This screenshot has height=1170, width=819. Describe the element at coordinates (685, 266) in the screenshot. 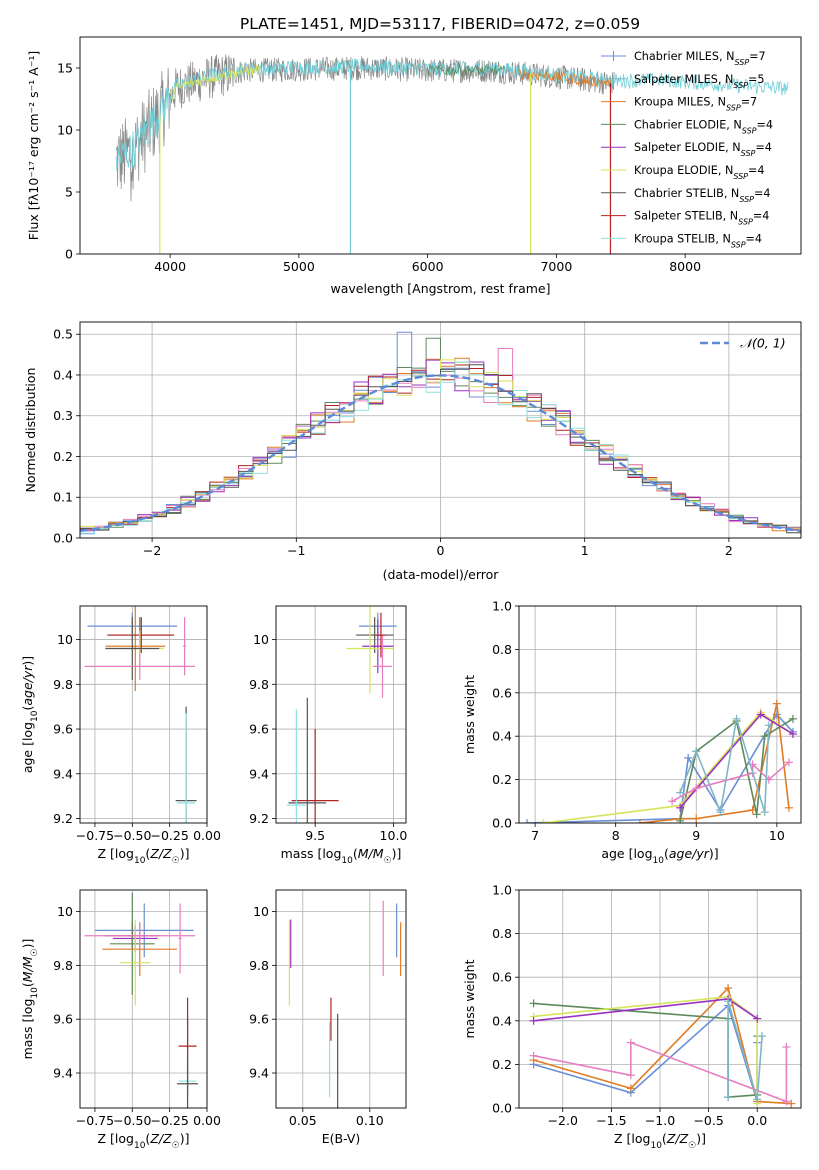

I see `x-tick-label: 8000` at that location.